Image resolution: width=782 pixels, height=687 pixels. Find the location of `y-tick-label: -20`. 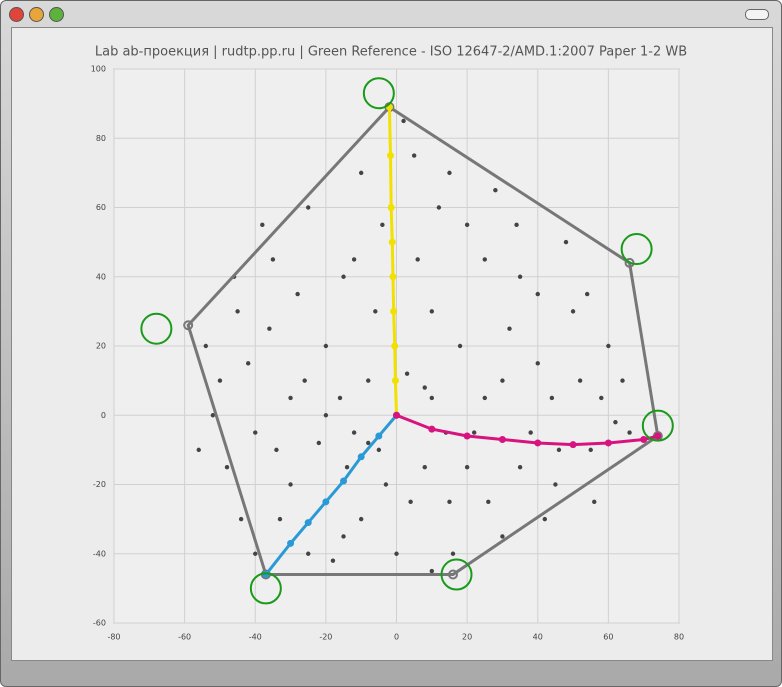

y-tick-label: -20 is located at coordinates (99, 484).